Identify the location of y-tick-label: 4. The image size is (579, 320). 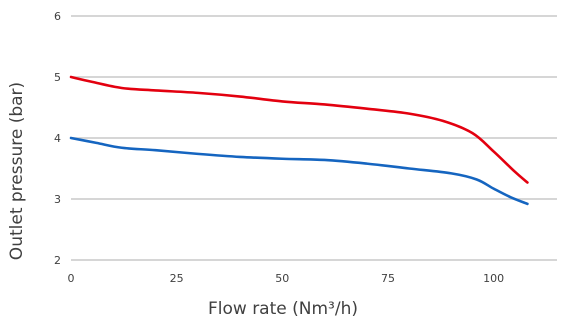
(57, 138).